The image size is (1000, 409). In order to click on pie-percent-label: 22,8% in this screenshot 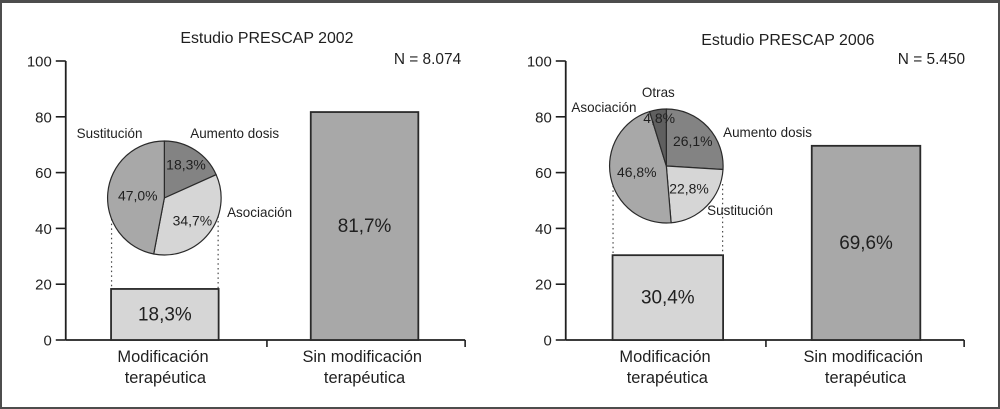, I will do `click(689, 188)`.